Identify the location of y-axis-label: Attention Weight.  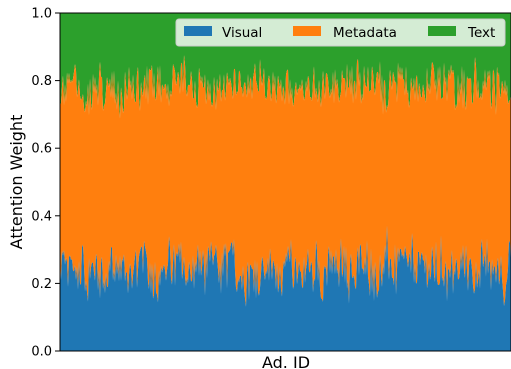
(16, 182).